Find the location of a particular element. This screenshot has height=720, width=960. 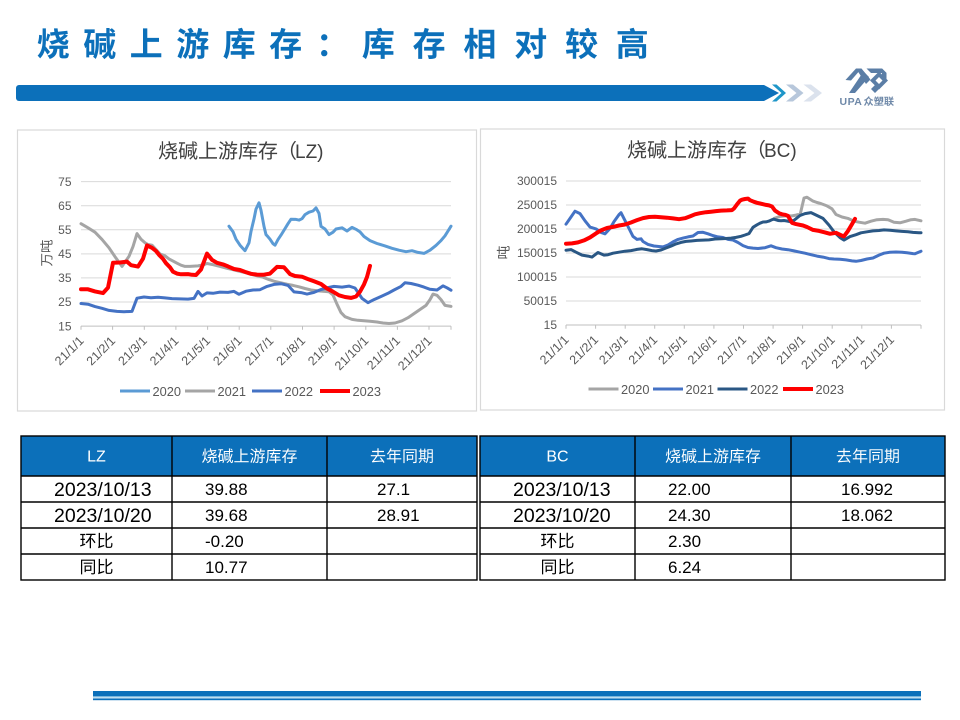

svg-text: -0.20 is located at coordinates (224, 541).